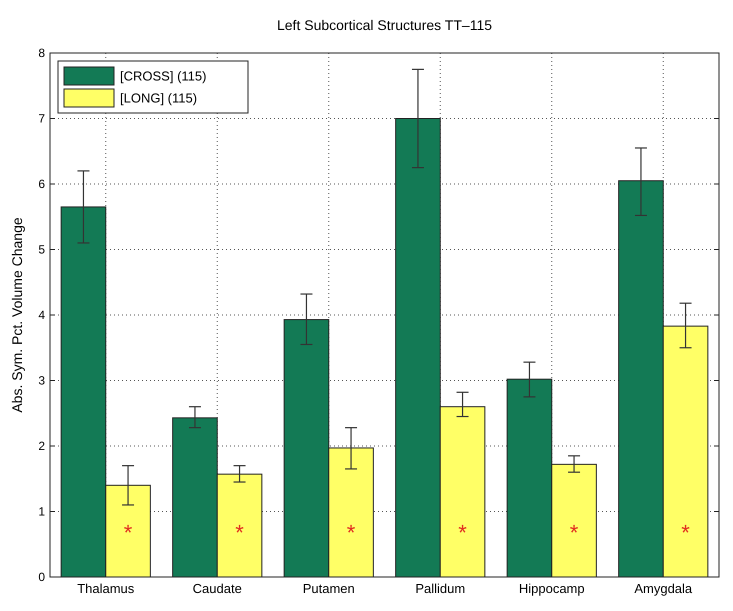 This screenshot has width=733, height=611. I want to click on x-tick-label: Pallidum, so click(440, 588).